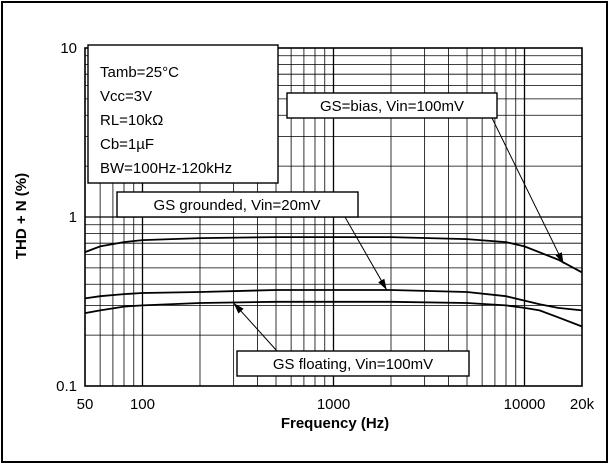  Describe the element at coordinates (73, 217) in the screenshot. I see `y-tick-label: 1` at that location.